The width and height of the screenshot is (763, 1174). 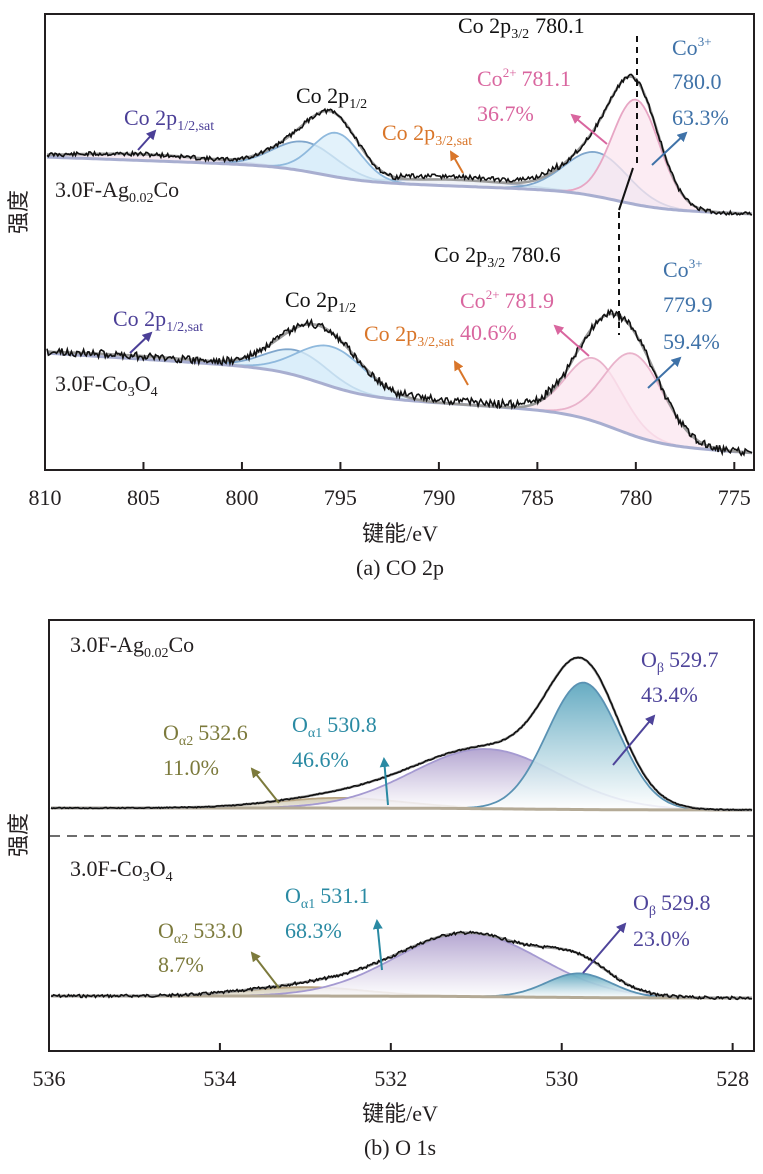 I want to click on oa1-label-ag-co: Oα1 530.8, so click(x=334, y=726).